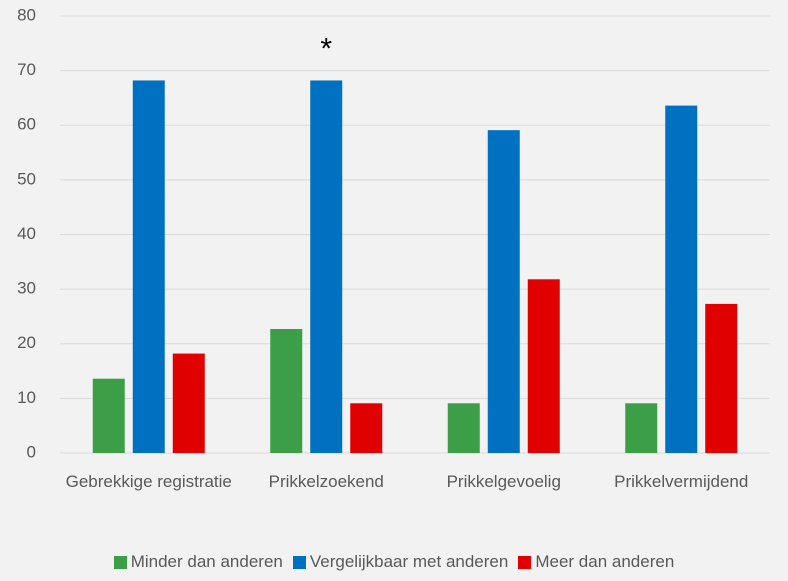 The height and width of the screenshot is (581, 788). Describe the element at coordinates (503, 481) in the screenshot. I see `x-tick-label: Prikkelgevoelig` at that location.